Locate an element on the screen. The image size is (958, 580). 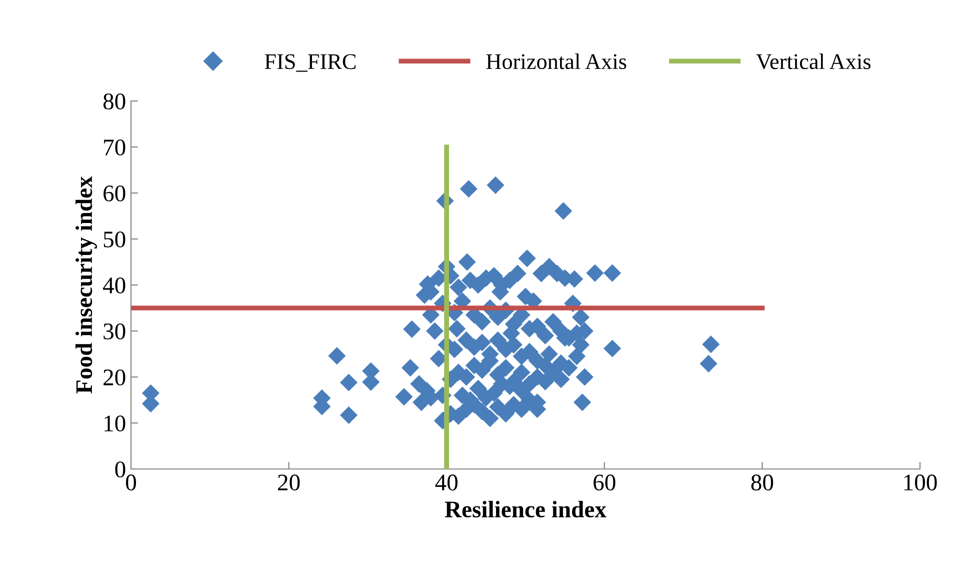
y-tick-label: 60 is located at coordinates (115, 193).